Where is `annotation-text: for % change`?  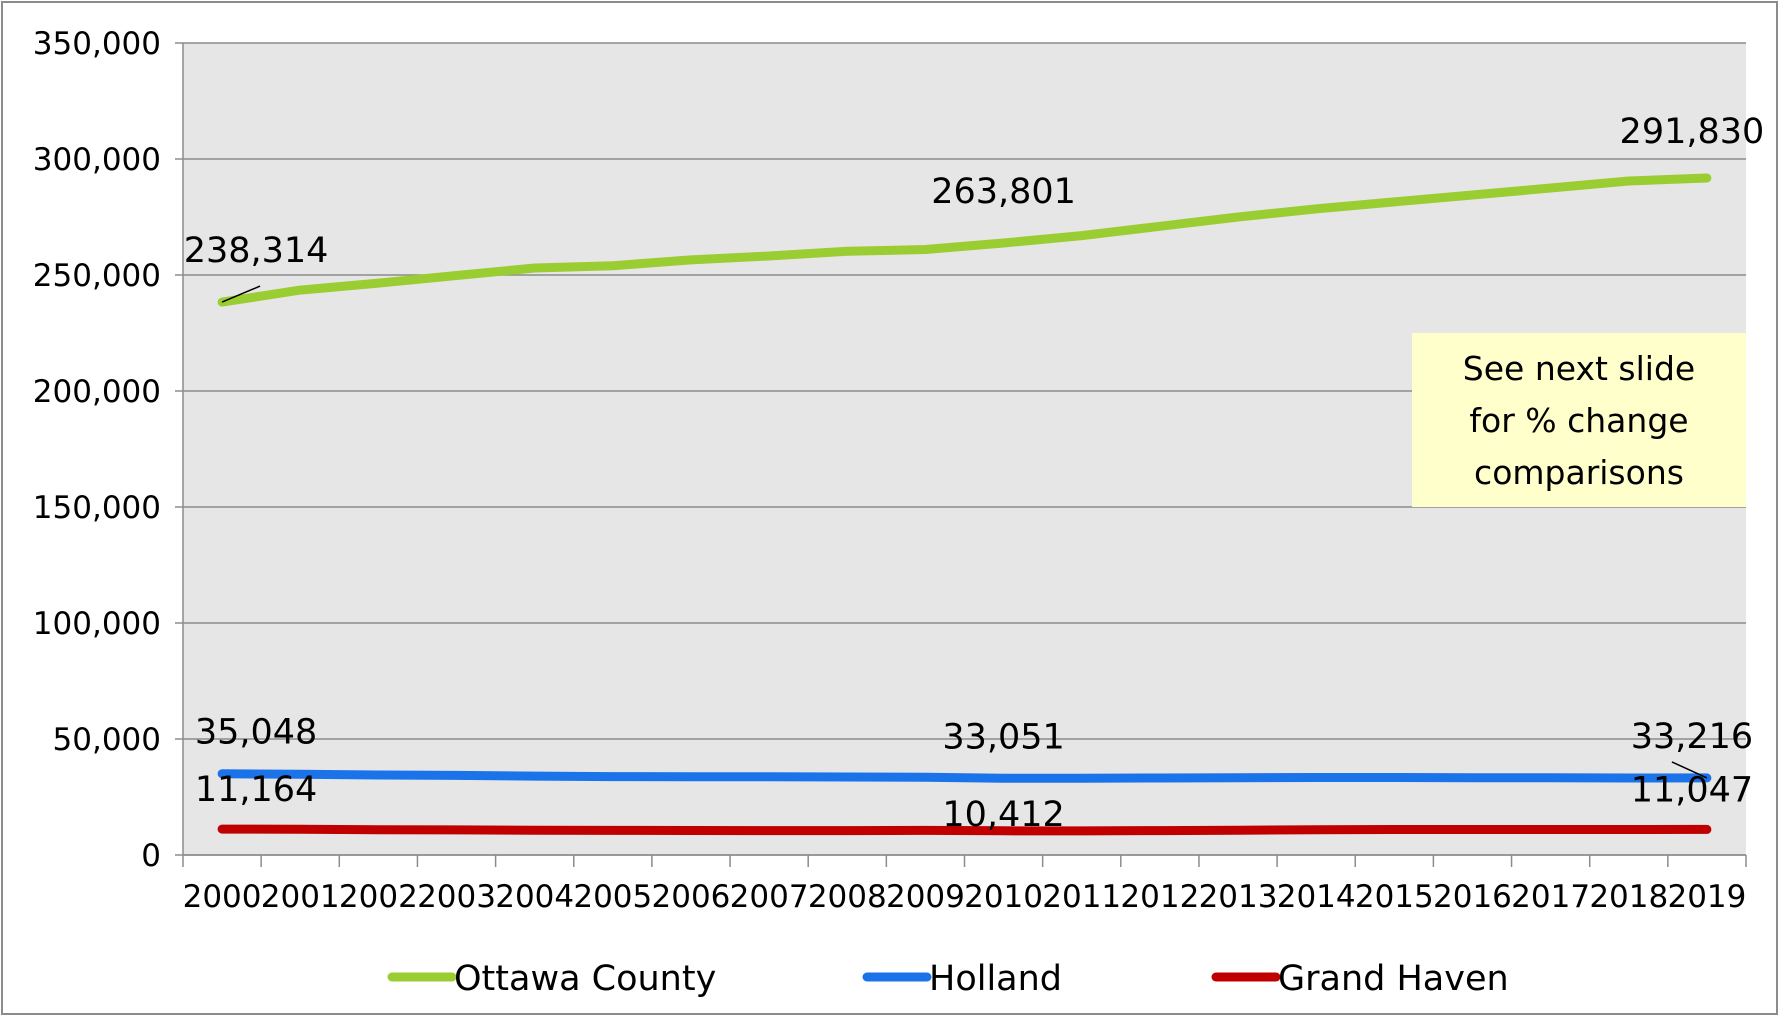 annotation-text: for % change is located at coordinates (1578, 420).